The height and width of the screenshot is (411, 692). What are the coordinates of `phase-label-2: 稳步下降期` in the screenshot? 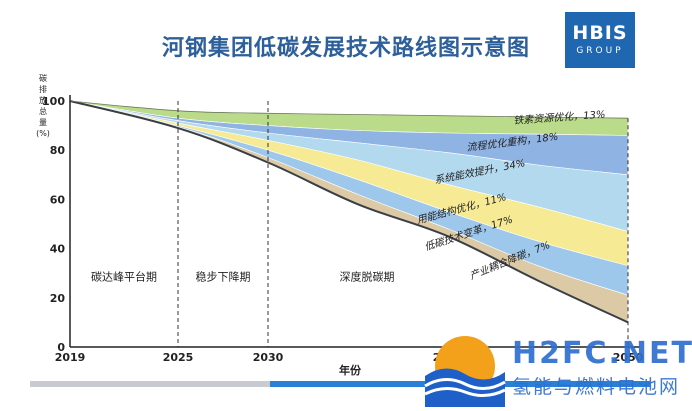 It's located at (223, 277).